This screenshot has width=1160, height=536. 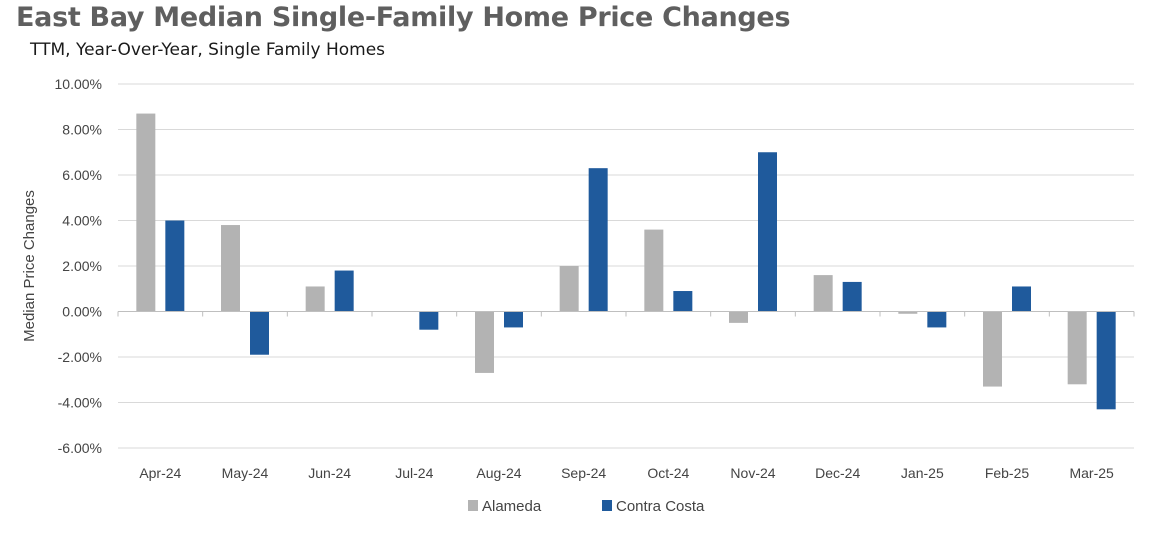 What do you see at coordinates (80, 448) in the screenshot?
I see `y-tick-label: -6.00%` at bounding box center [80, 448].